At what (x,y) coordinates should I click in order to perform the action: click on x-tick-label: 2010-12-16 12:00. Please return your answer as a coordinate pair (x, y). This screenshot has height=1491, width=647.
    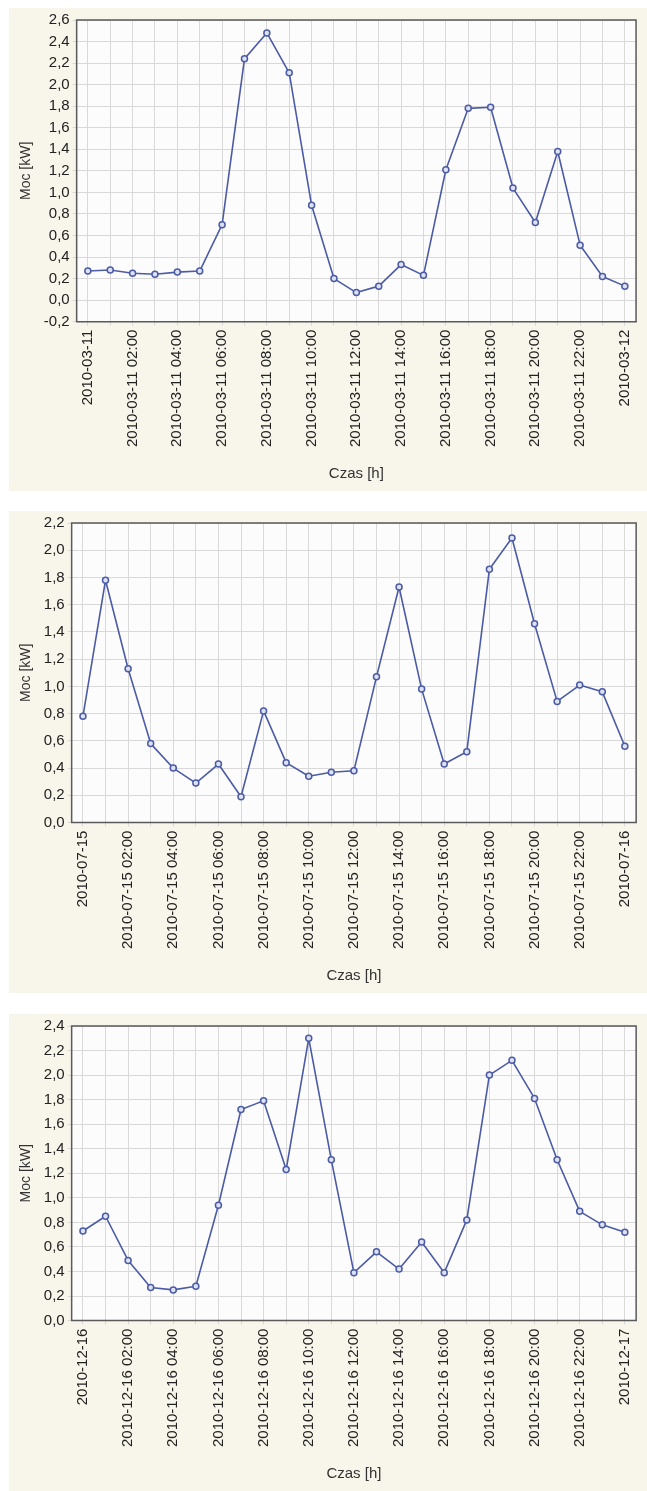
    Looking at the image, I should click on (353, 1387).